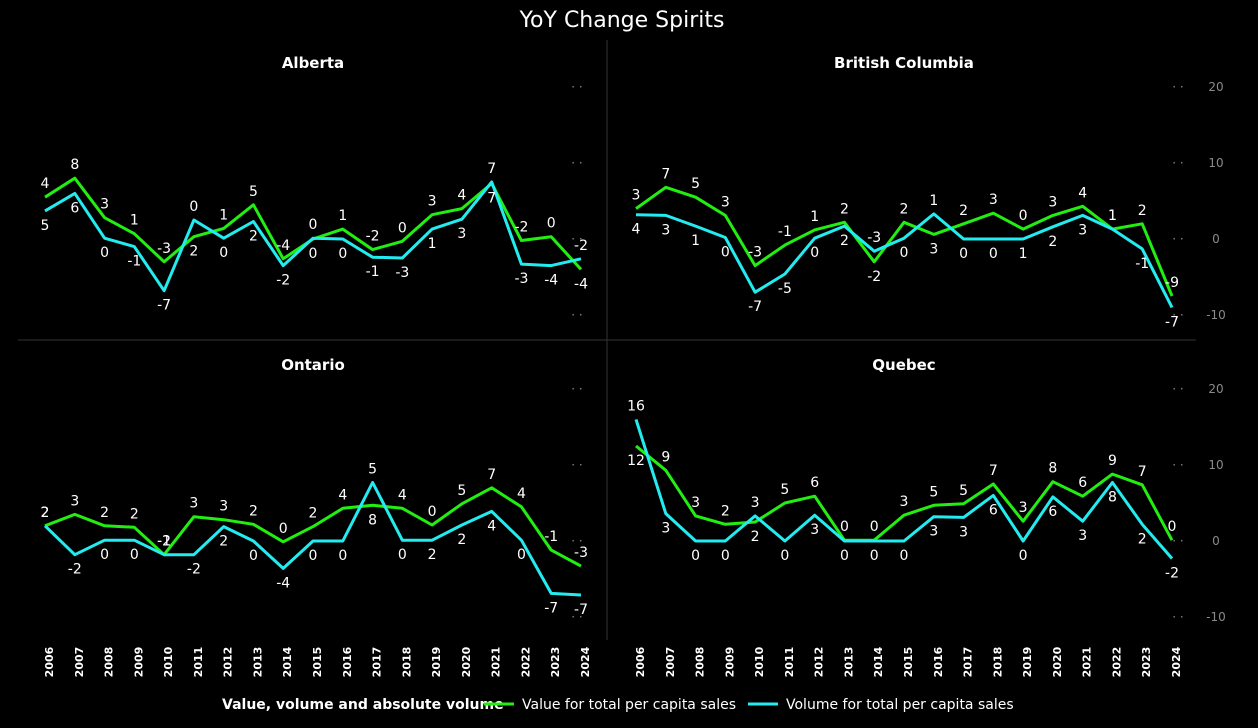 This screenshot has height=728, width=1258. Describe the element at coordinates (1082, 483) in the screenshot. I see `data-label-value: 6` at that location.